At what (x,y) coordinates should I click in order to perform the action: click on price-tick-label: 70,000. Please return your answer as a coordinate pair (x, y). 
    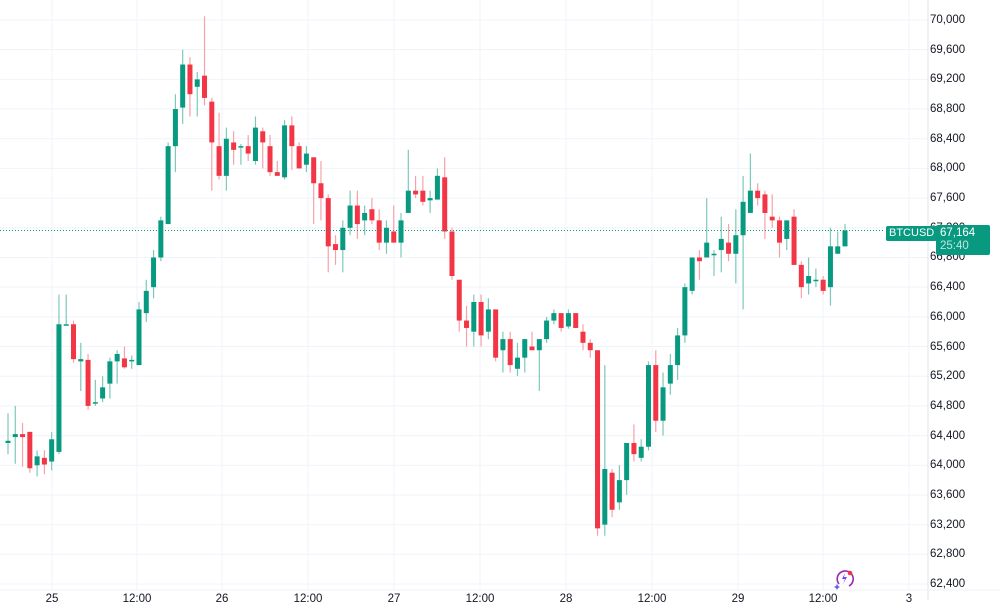
    Looking at the image, I should click on (948, 20).